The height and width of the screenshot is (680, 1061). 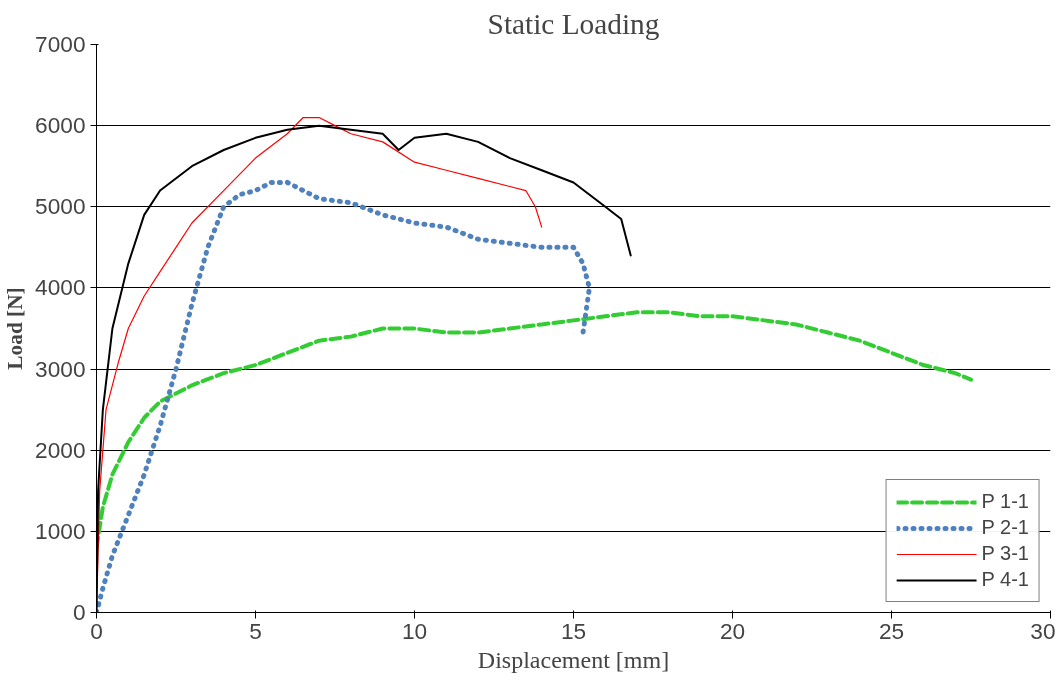 What do you see at coordinates (573, 659) in the screenshot?
I see `x-axis-title: Displacement [mm]` at bounding box center [573, 659].